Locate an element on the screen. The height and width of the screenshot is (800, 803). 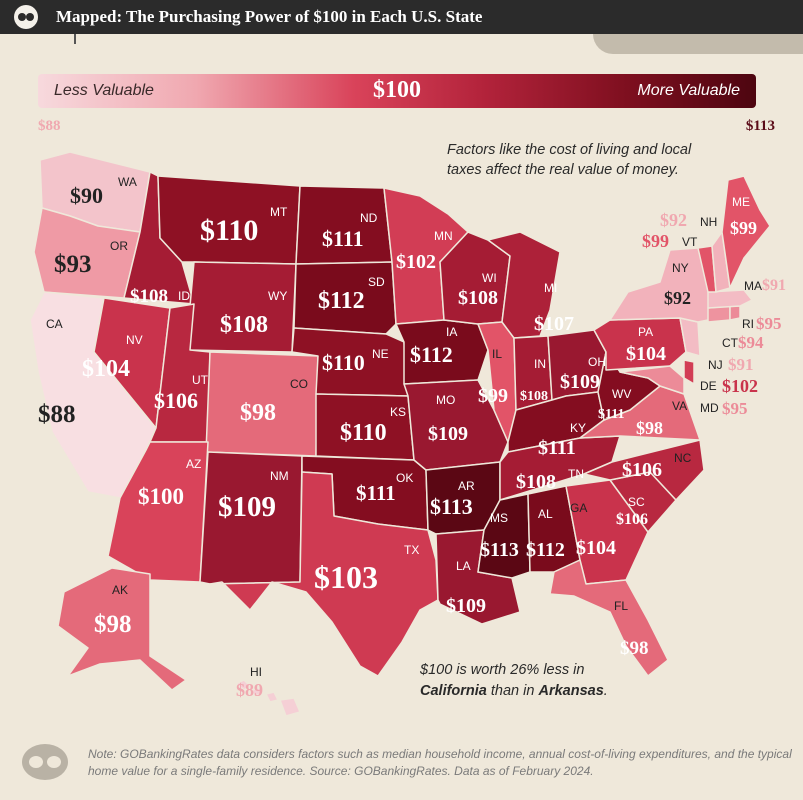
state-ME is located at coordinates (746, 232).